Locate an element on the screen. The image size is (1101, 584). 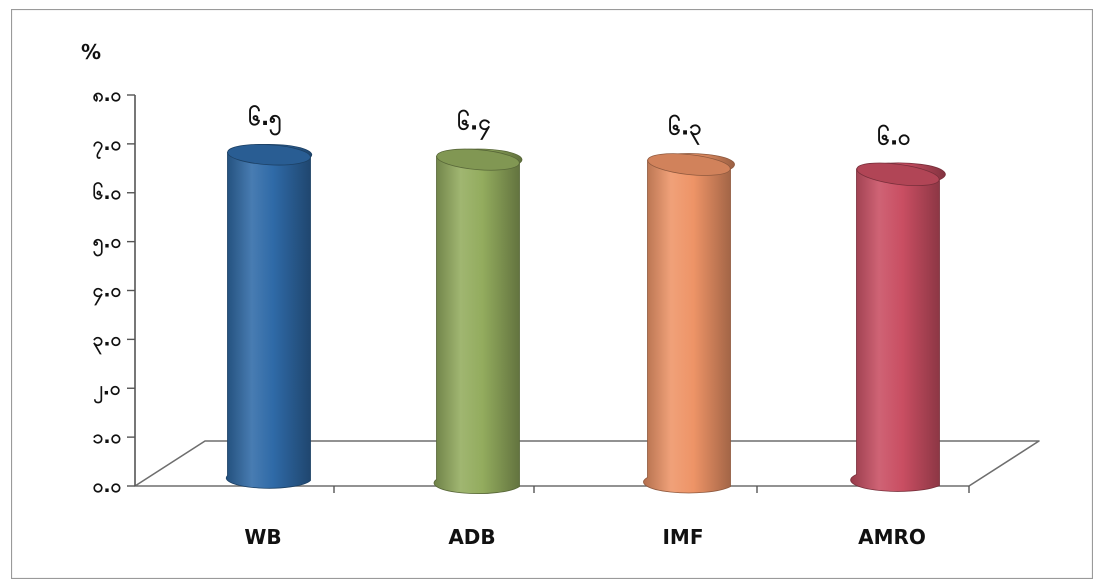
bar-amro is located at coordinates (898, 327).